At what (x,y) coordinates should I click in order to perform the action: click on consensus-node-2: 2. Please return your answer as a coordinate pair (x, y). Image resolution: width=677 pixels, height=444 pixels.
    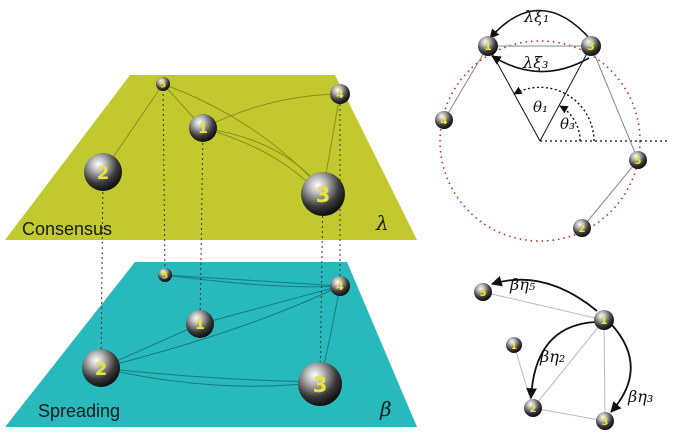
    Looking at the image, I should click on (103, 172).